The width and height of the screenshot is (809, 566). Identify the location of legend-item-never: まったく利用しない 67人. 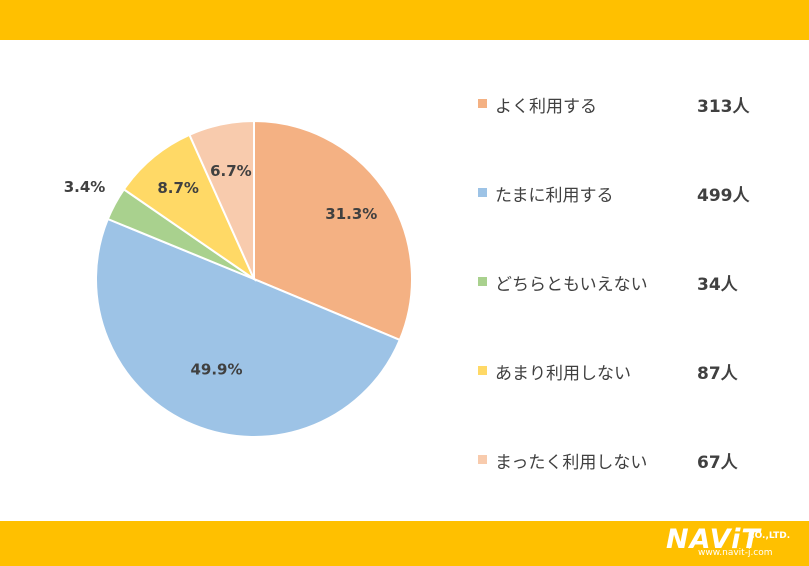
(628, 460).